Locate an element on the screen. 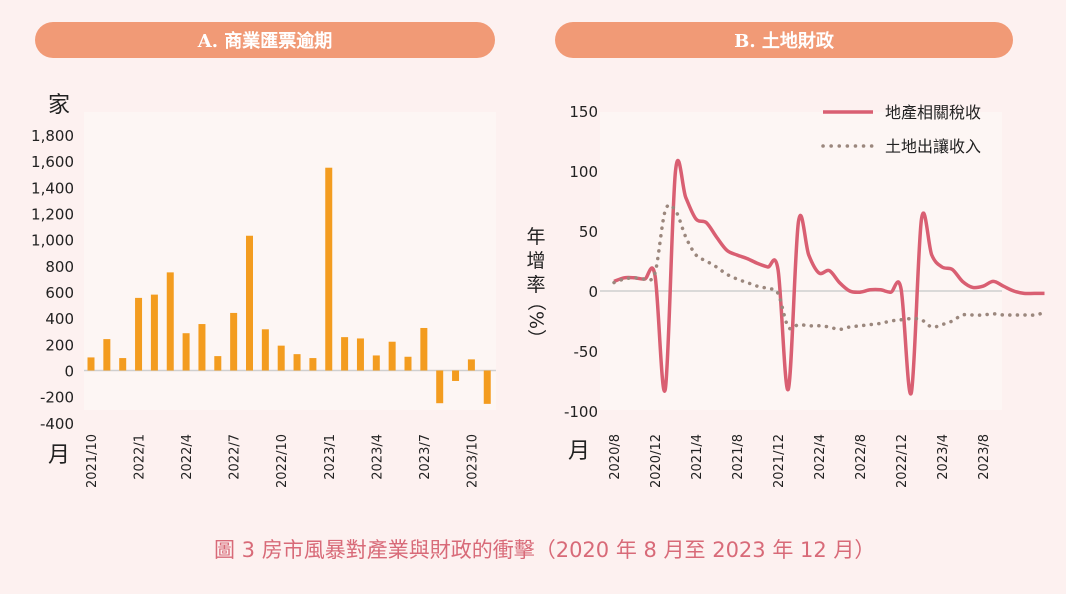 Image resolution: width=1066 pixels, height=594 pixels. x-tick-label: 2023/10 is located at coordinates (472, 461).